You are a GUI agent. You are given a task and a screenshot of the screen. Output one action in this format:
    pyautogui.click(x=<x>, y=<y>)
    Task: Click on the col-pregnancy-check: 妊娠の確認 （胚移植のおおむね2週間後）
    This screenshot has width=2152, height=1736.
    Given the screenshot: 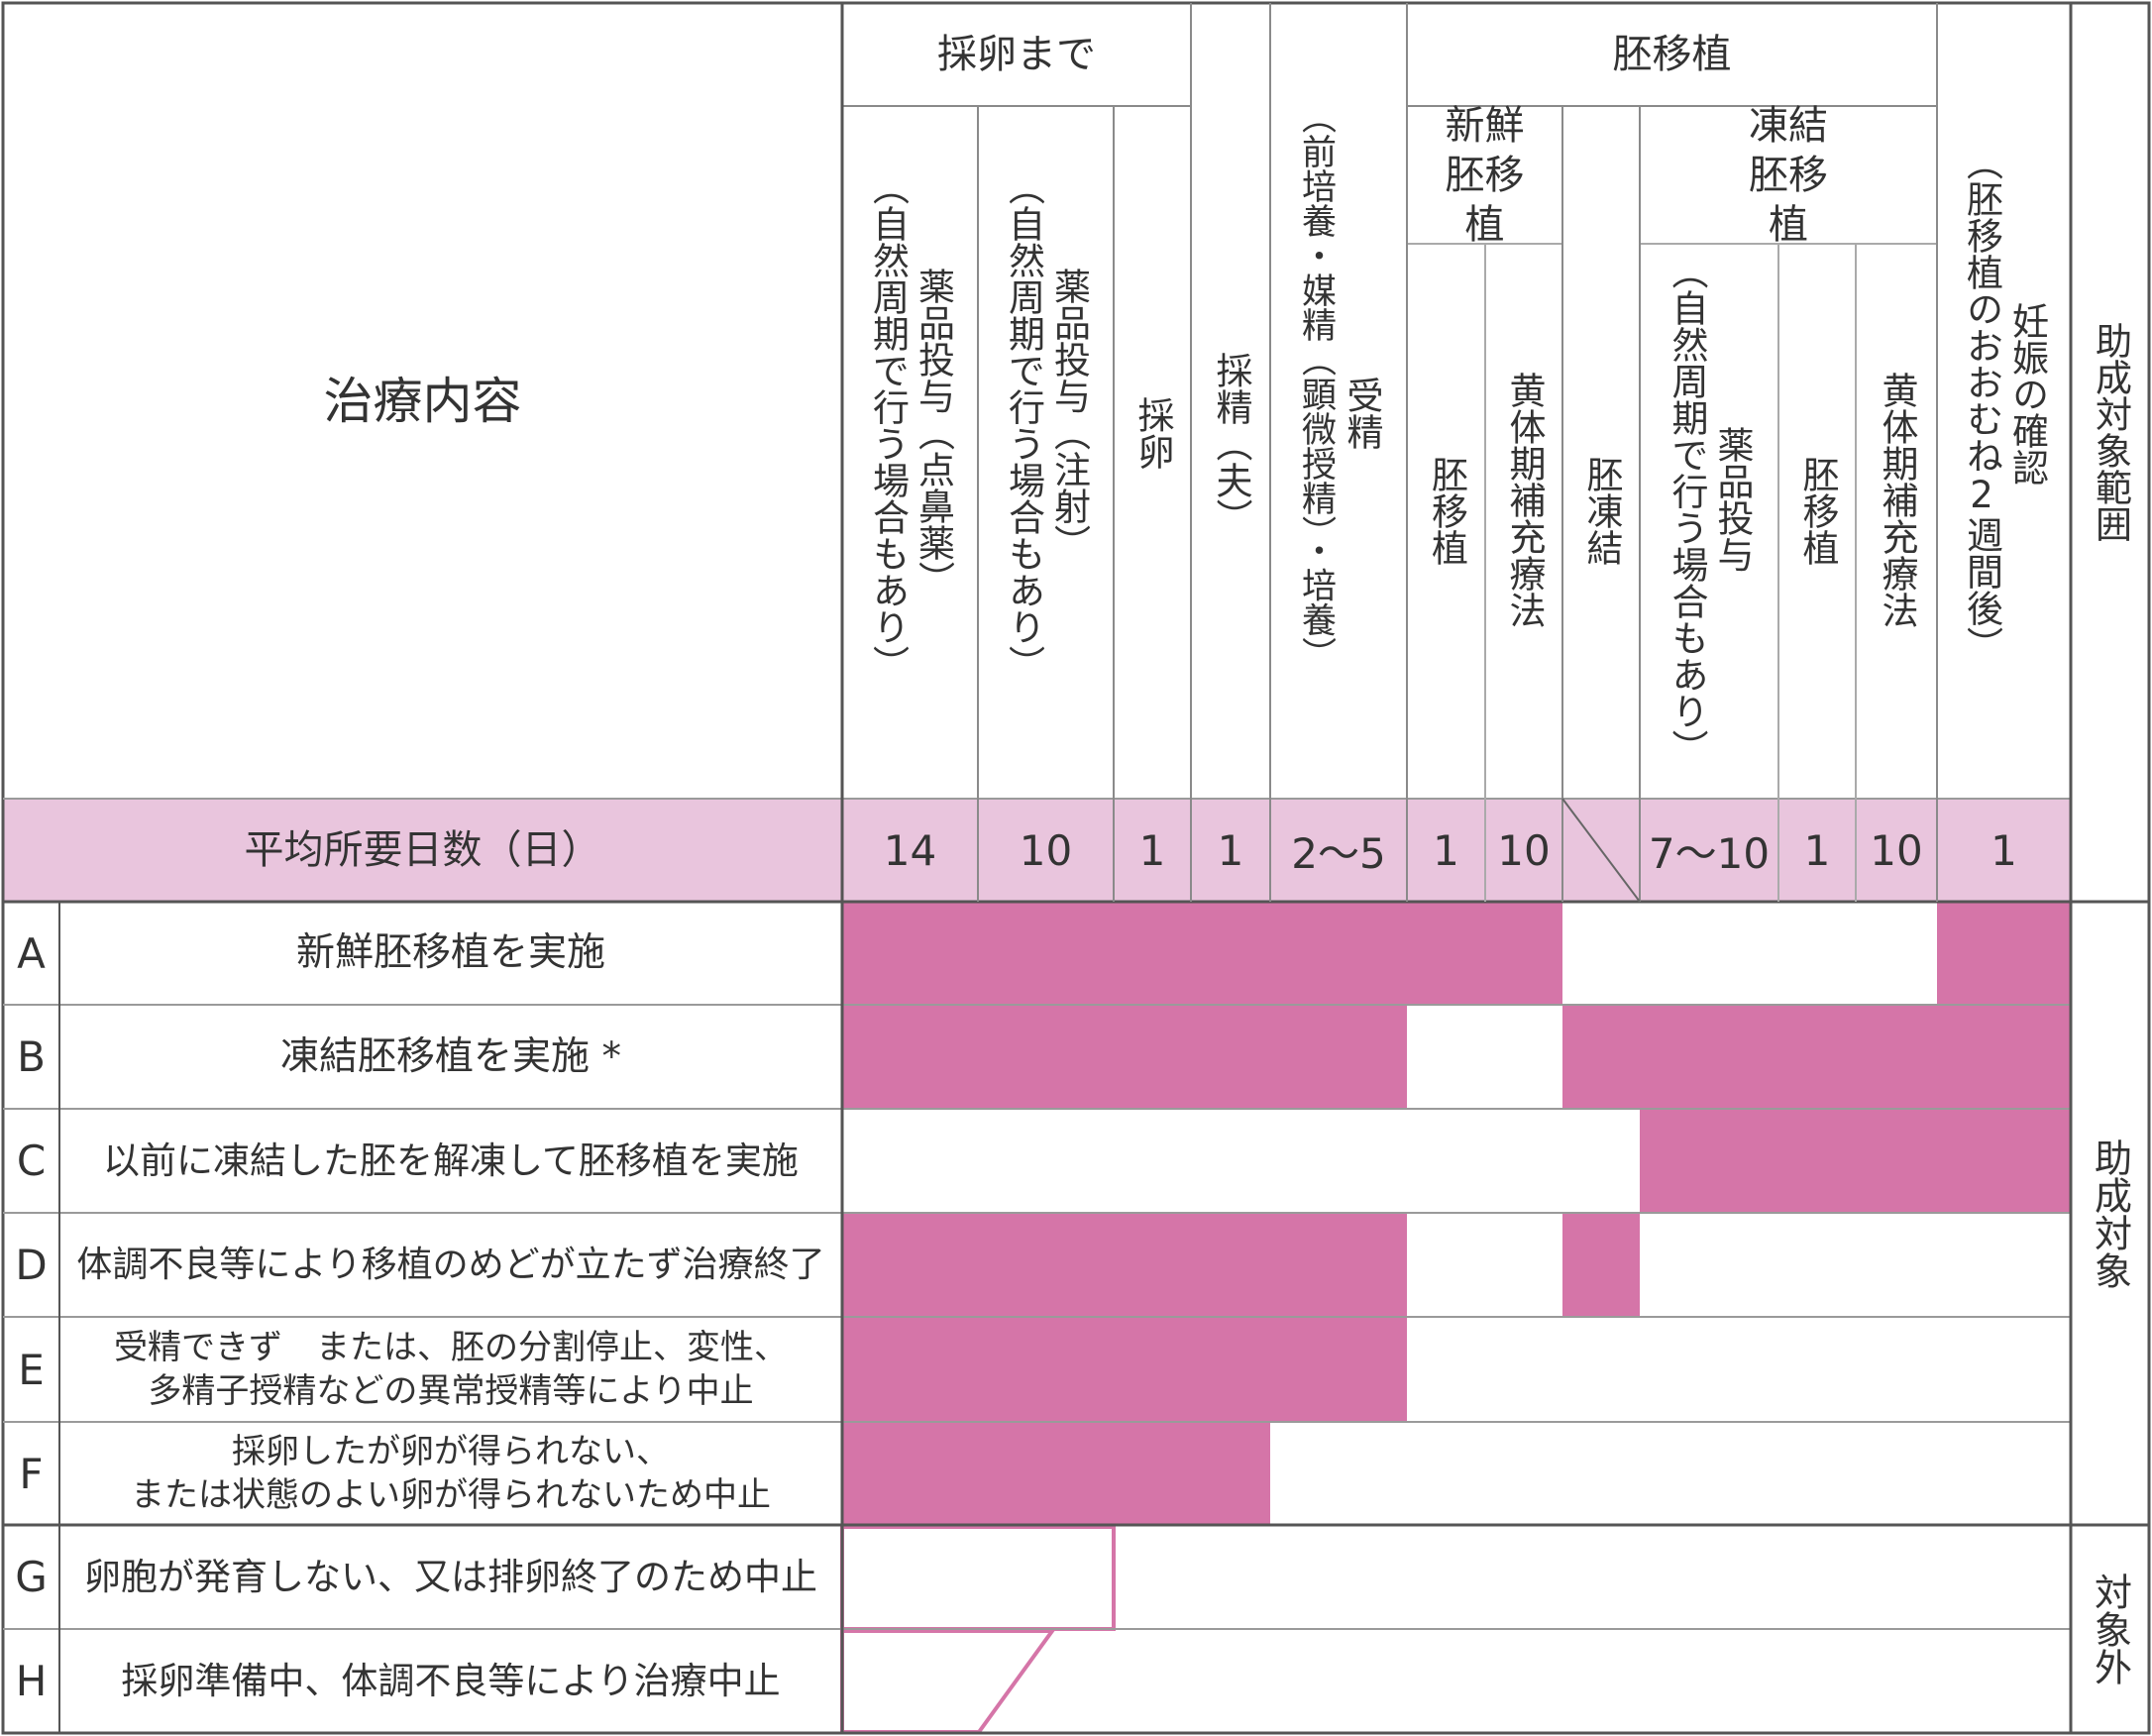 What is the action you would take?
    pyautogui.click(x=2004, y=403)
    